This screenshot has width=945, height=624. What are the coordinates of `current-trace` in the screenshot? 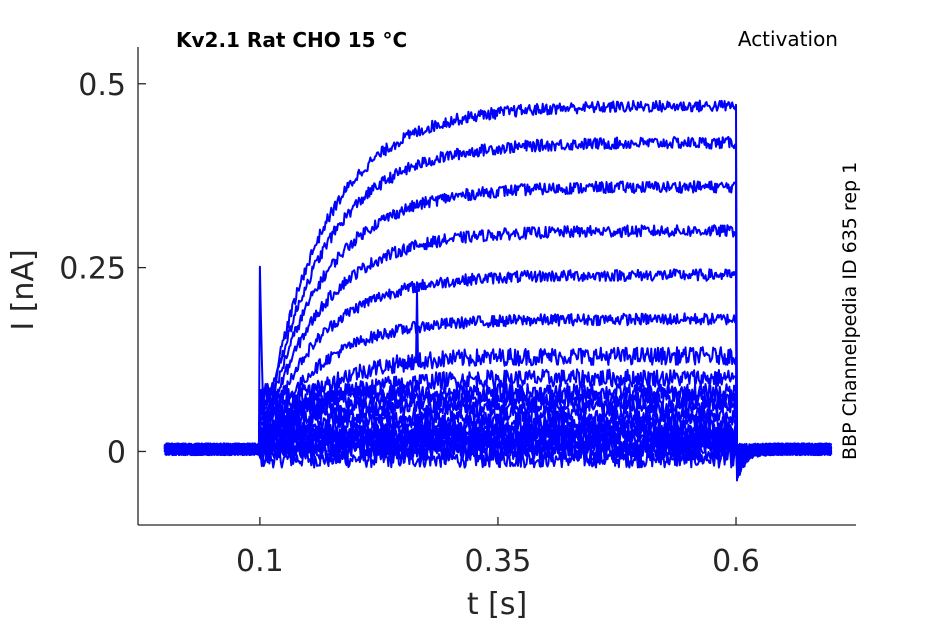 It's located at (497, 446).